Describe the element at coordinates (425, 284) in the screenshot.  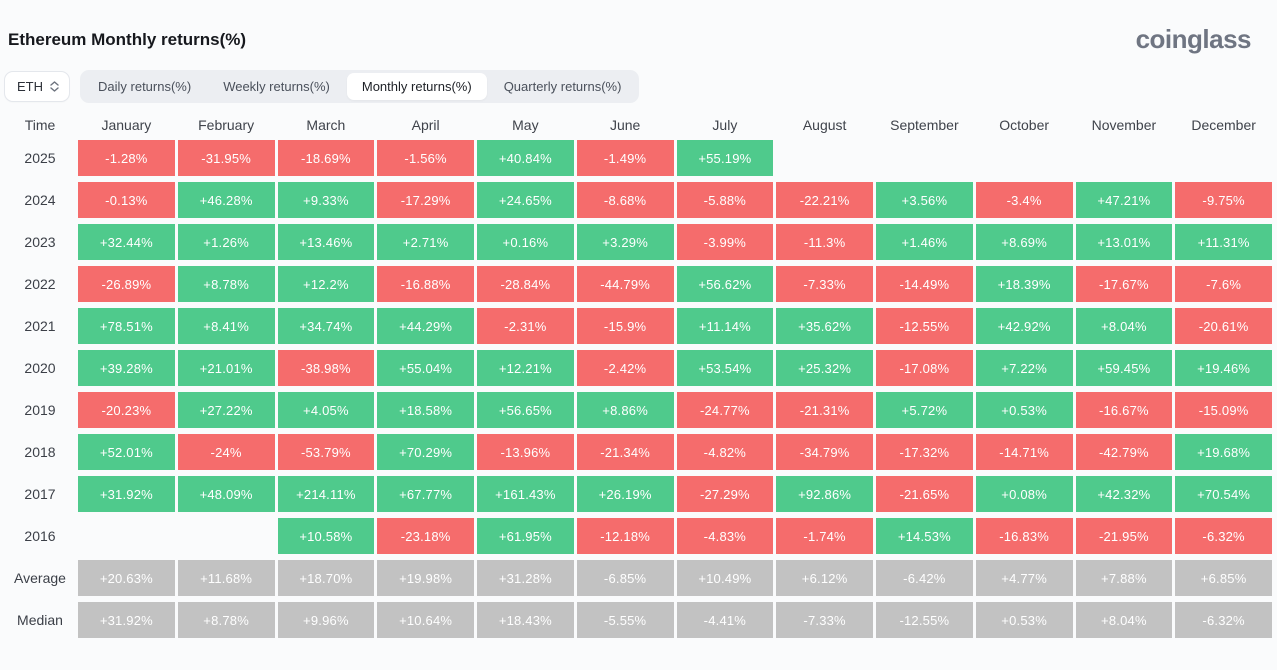
I see `return-cell: -16.88%` at that location.